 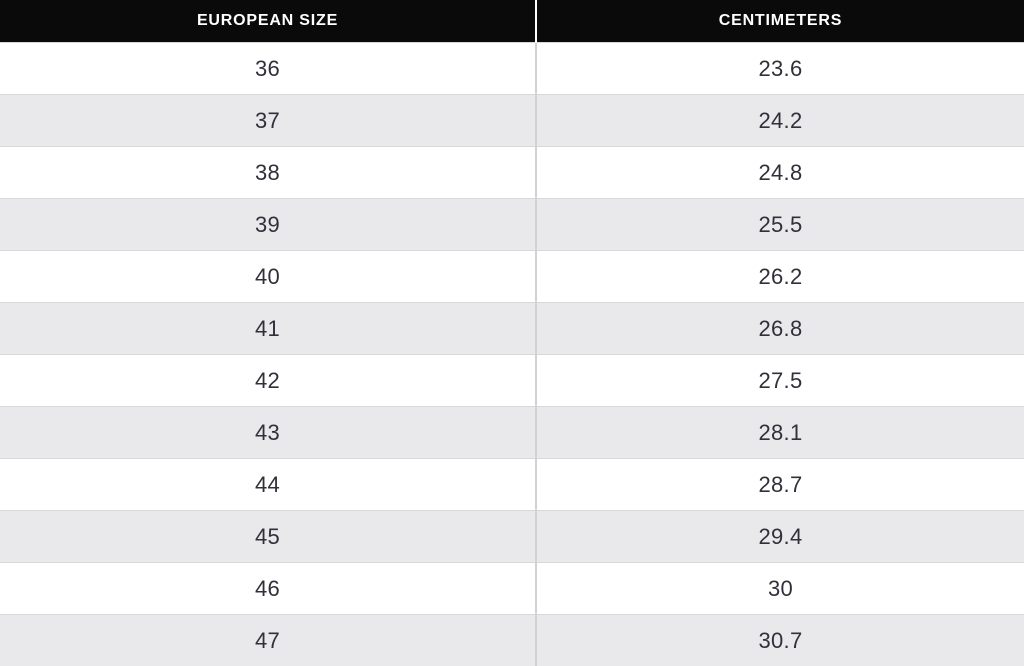 What do you see at coordinates (268, 433) in the screenshot?
I see `cell-european-size: 43` at bounding box center [268, 433].